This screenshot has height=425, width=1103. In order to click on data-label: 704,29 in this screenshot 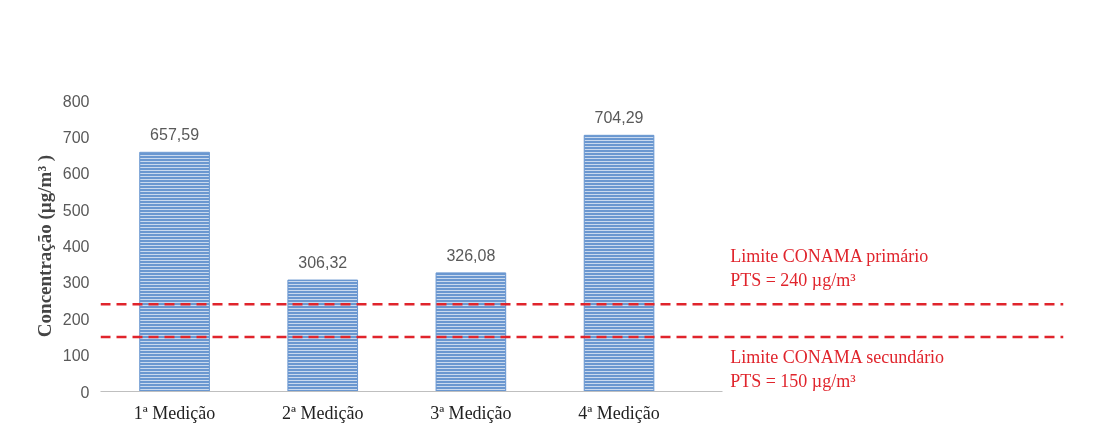, I will do `click(619, 118)`.